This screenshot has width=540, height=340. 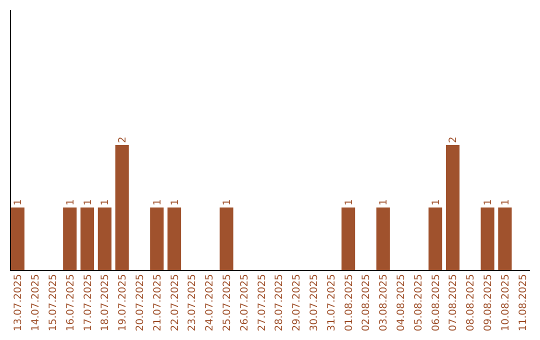 I want to click on x-tick-label: 18.07.2025, so click(x=106, y=303).